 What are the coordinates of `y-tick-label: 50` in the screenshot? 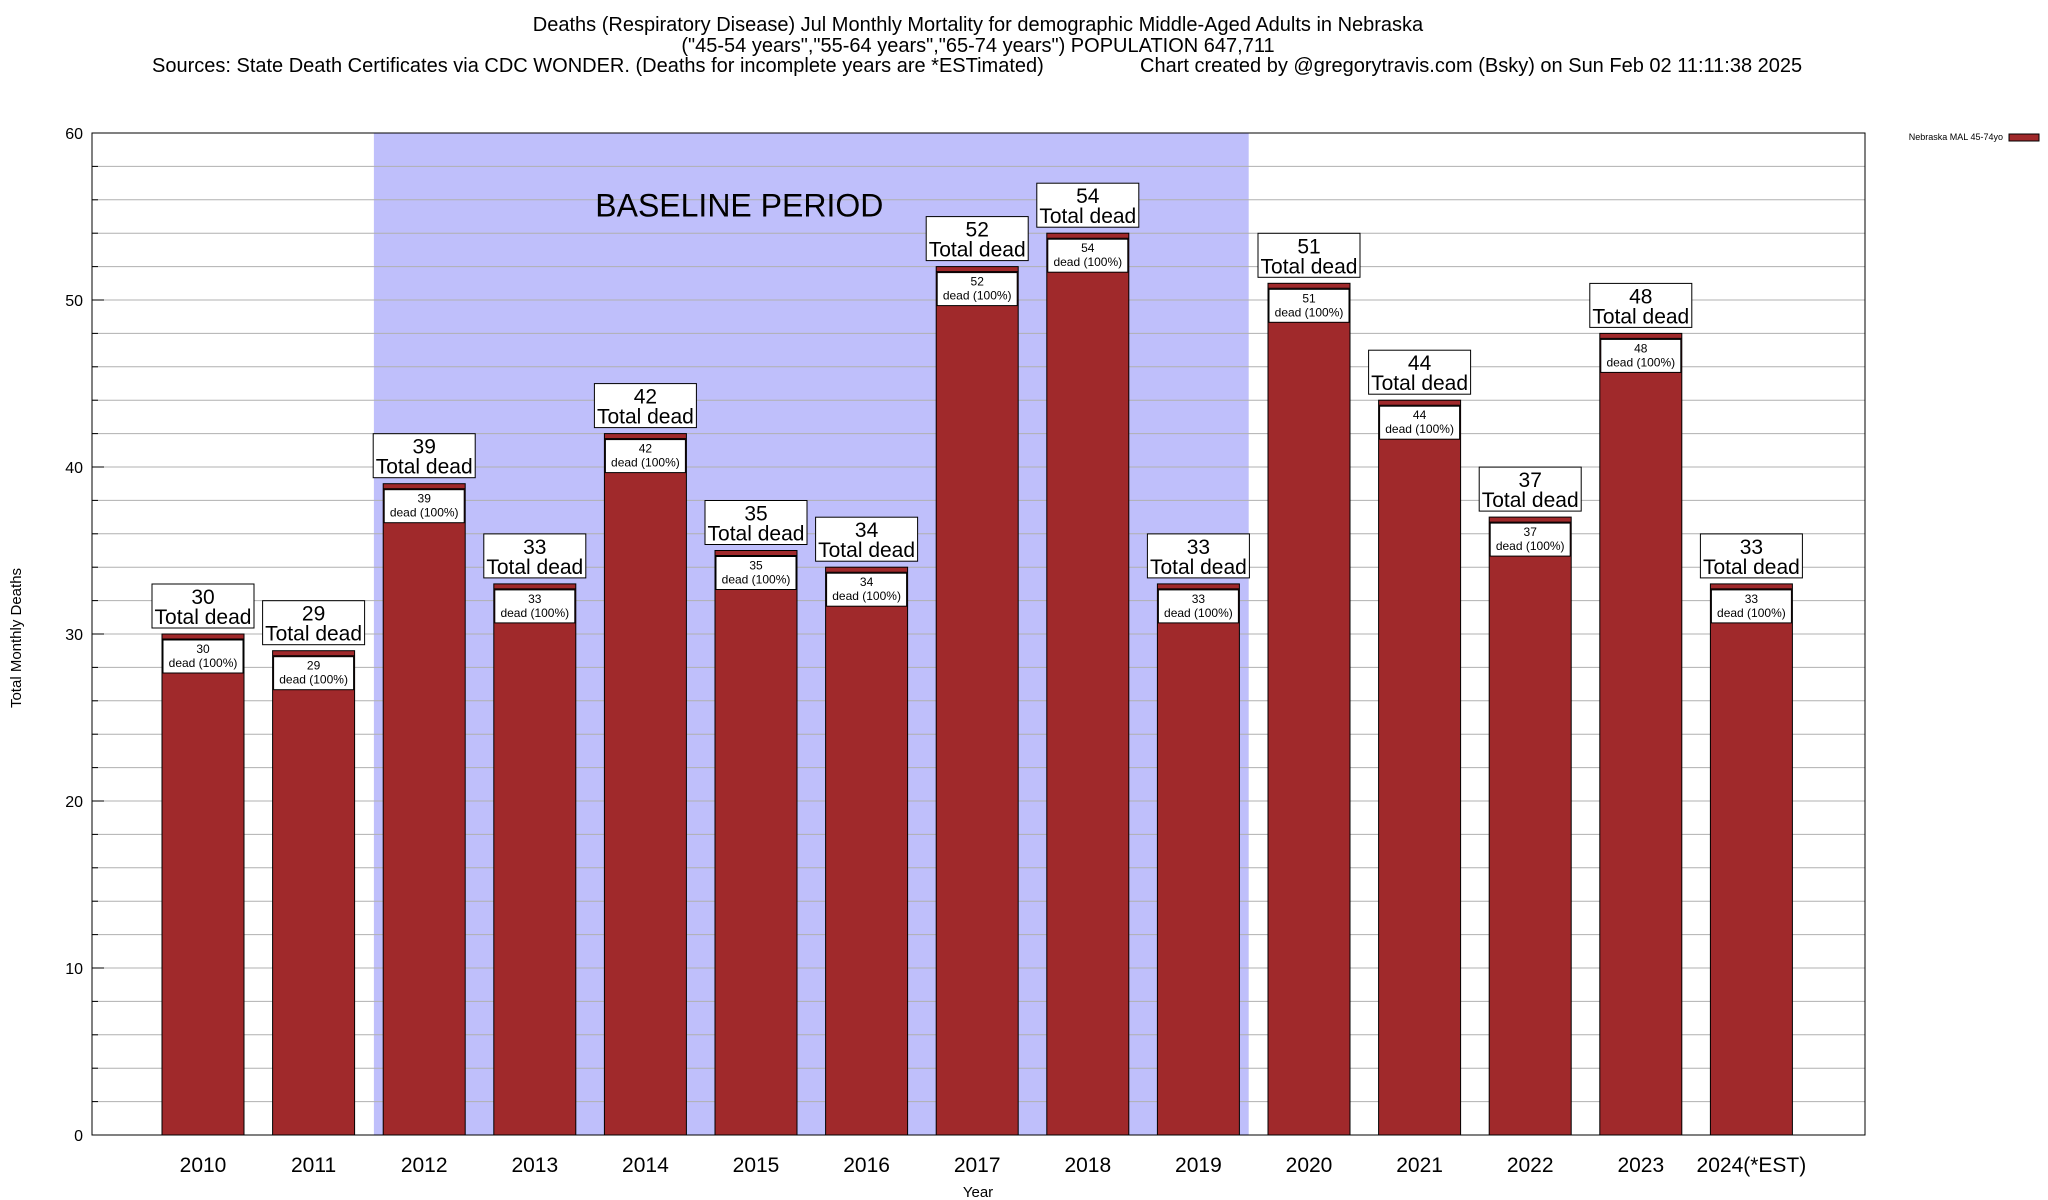 It's located at (74, 301).